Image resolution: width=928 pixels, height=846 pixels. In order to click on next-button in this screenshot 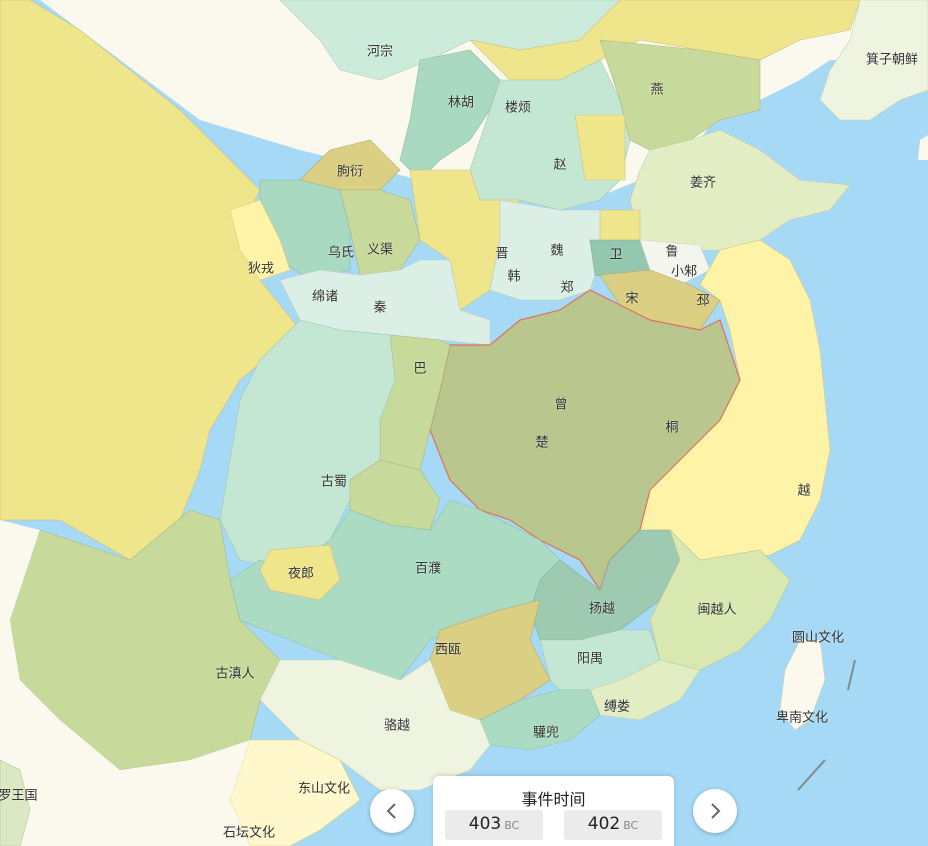, I will do `click(715, 811)`.